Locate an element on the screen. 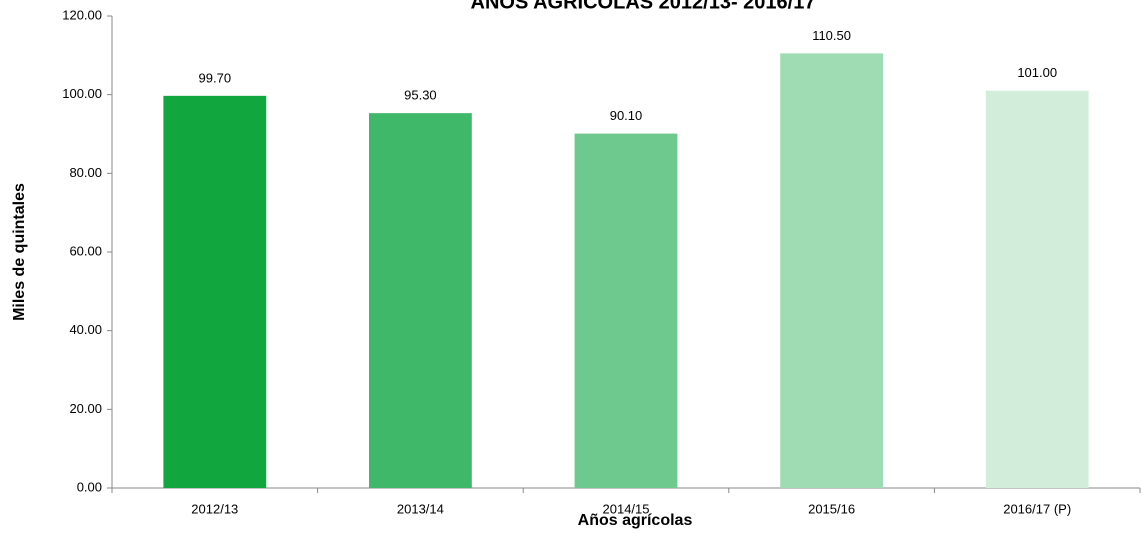 Image resolution: width=1143 pixels, height=556 pixels. y-tick-label: 100.00 is located at coordinates (82, 93).